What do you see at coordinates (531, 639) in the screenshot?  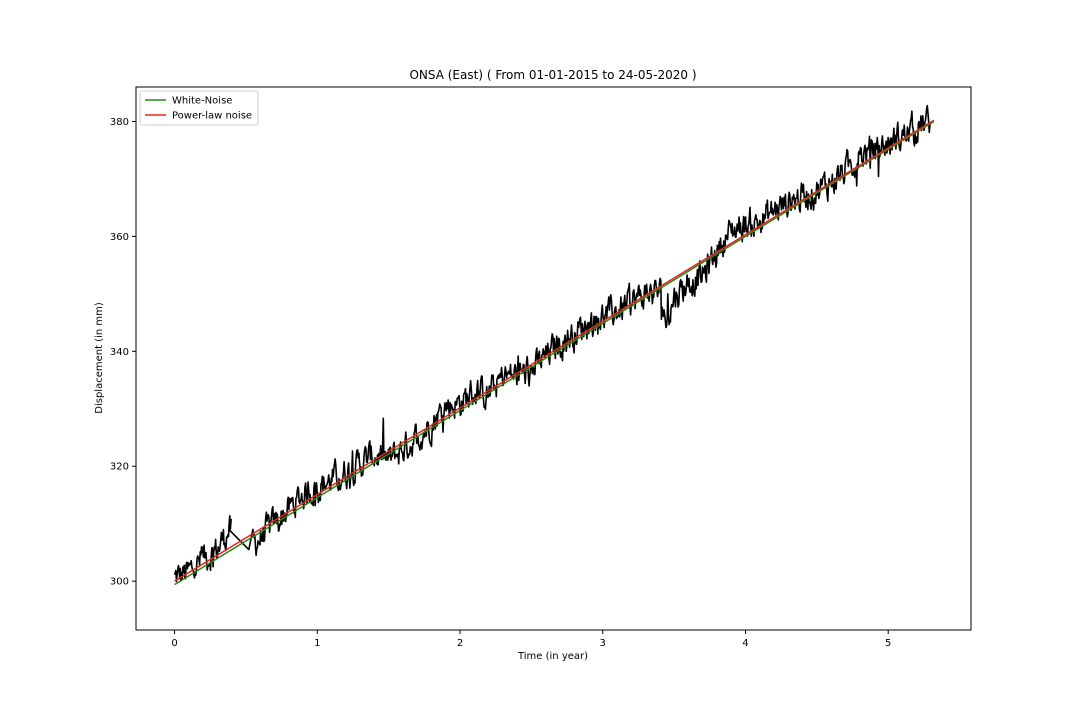 I see `x-axis-ticks: 0 1 2 3 4 5` at bounding box center [531, 639].